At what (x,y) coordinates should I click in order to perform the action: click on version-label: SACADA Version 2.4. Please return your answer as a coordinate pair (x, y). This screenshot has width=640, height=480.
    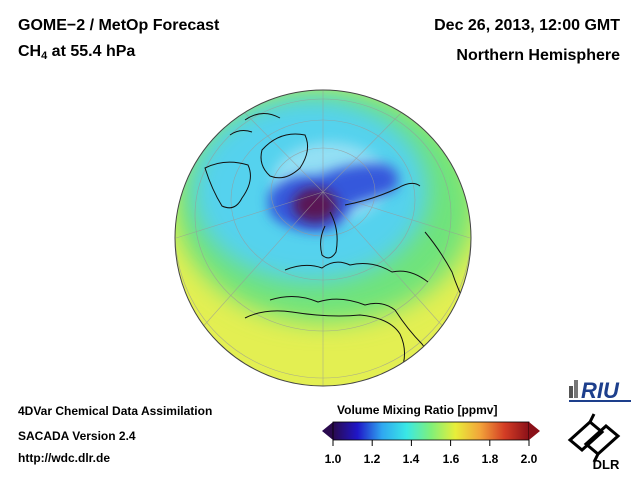
    Looking at the image, I should click on (77, 436).